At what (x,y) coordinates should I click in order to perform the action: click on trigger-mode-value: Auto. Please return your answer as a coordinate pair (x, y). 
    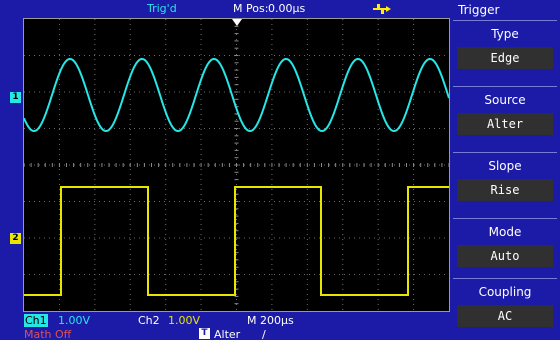
    Looking at the image, I should click on (505, 256).